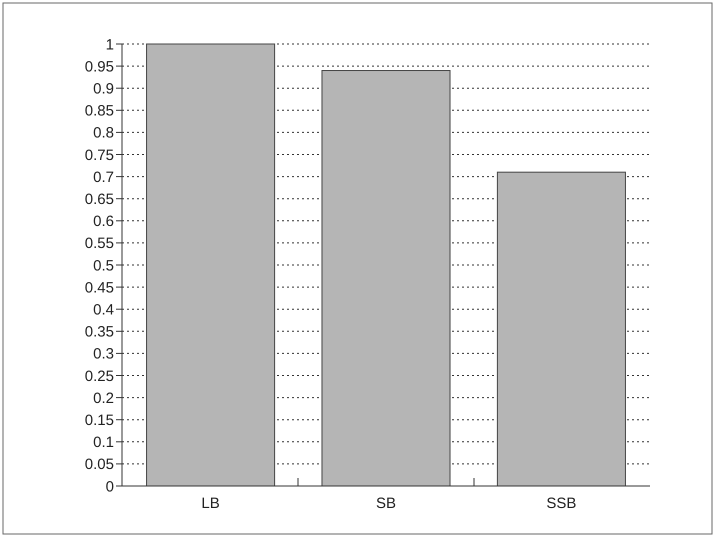  Describe the element at coordinates (99, 243) in the screenshot. I see `y-tick-label: 0.55` at that location.